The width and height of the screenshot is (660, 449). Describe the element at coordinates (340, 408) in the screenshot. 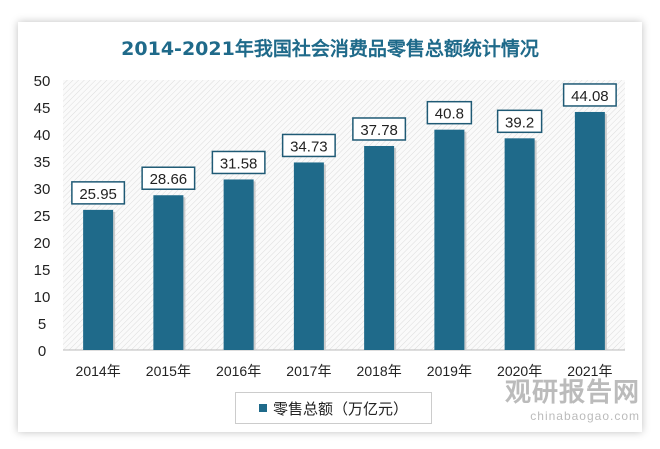

I see `legend-label: 零售总额（万亿元）` at that location.